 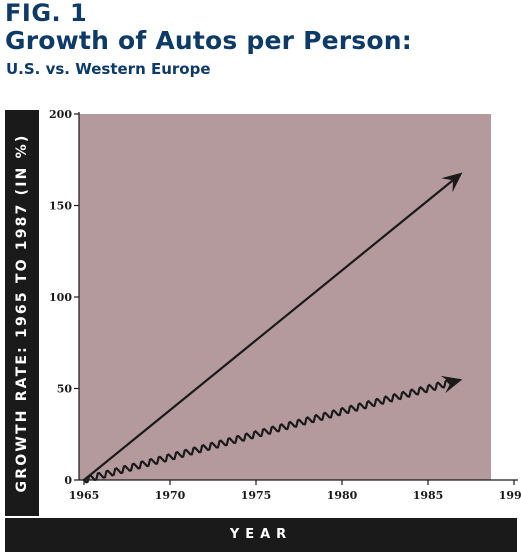 What do you see at coordinates (65, 389) in the screenshot?
I see `y-tick-label: 50` at bounding box center [65, 389].